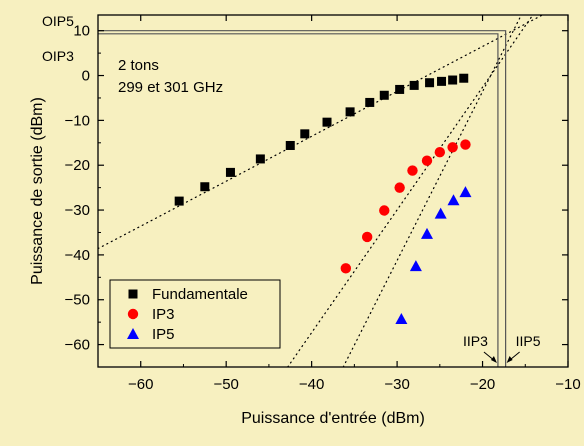  Describe the element at coordinates (528, 341) in the screenshot. I see `iip5-label: IIP5` at that location.